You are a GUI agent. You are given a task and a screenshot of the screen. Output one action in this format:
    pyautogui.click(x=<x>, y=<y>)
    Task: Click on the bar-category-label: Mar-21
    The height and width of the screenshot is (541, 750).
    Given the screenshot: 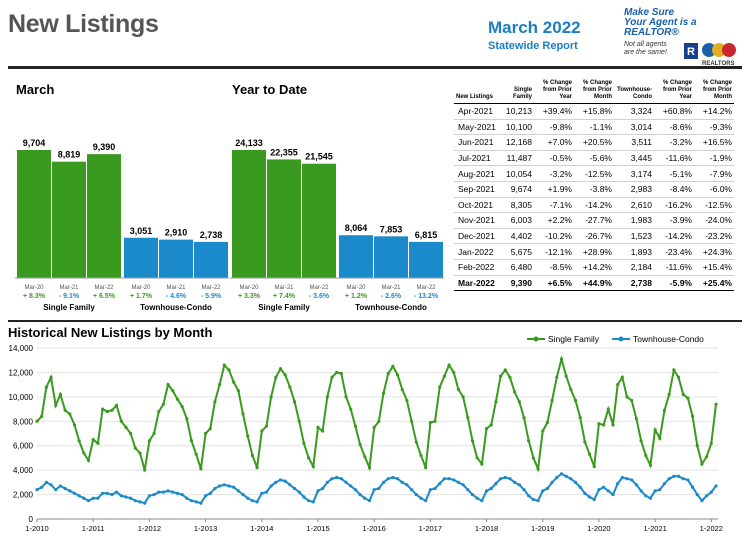 What is the action you would take?
    pyautogui.click(x=391, y=288)
    